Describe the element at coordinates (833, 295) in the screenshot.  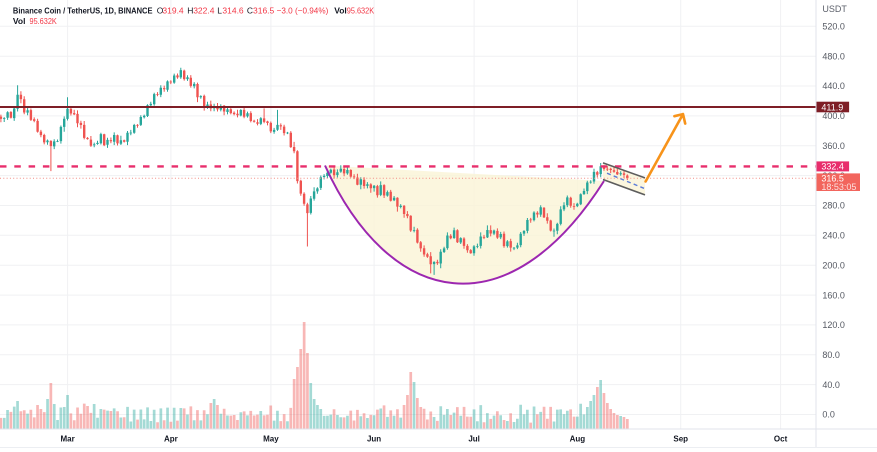
I see `svg-text: 160.0` at that location.